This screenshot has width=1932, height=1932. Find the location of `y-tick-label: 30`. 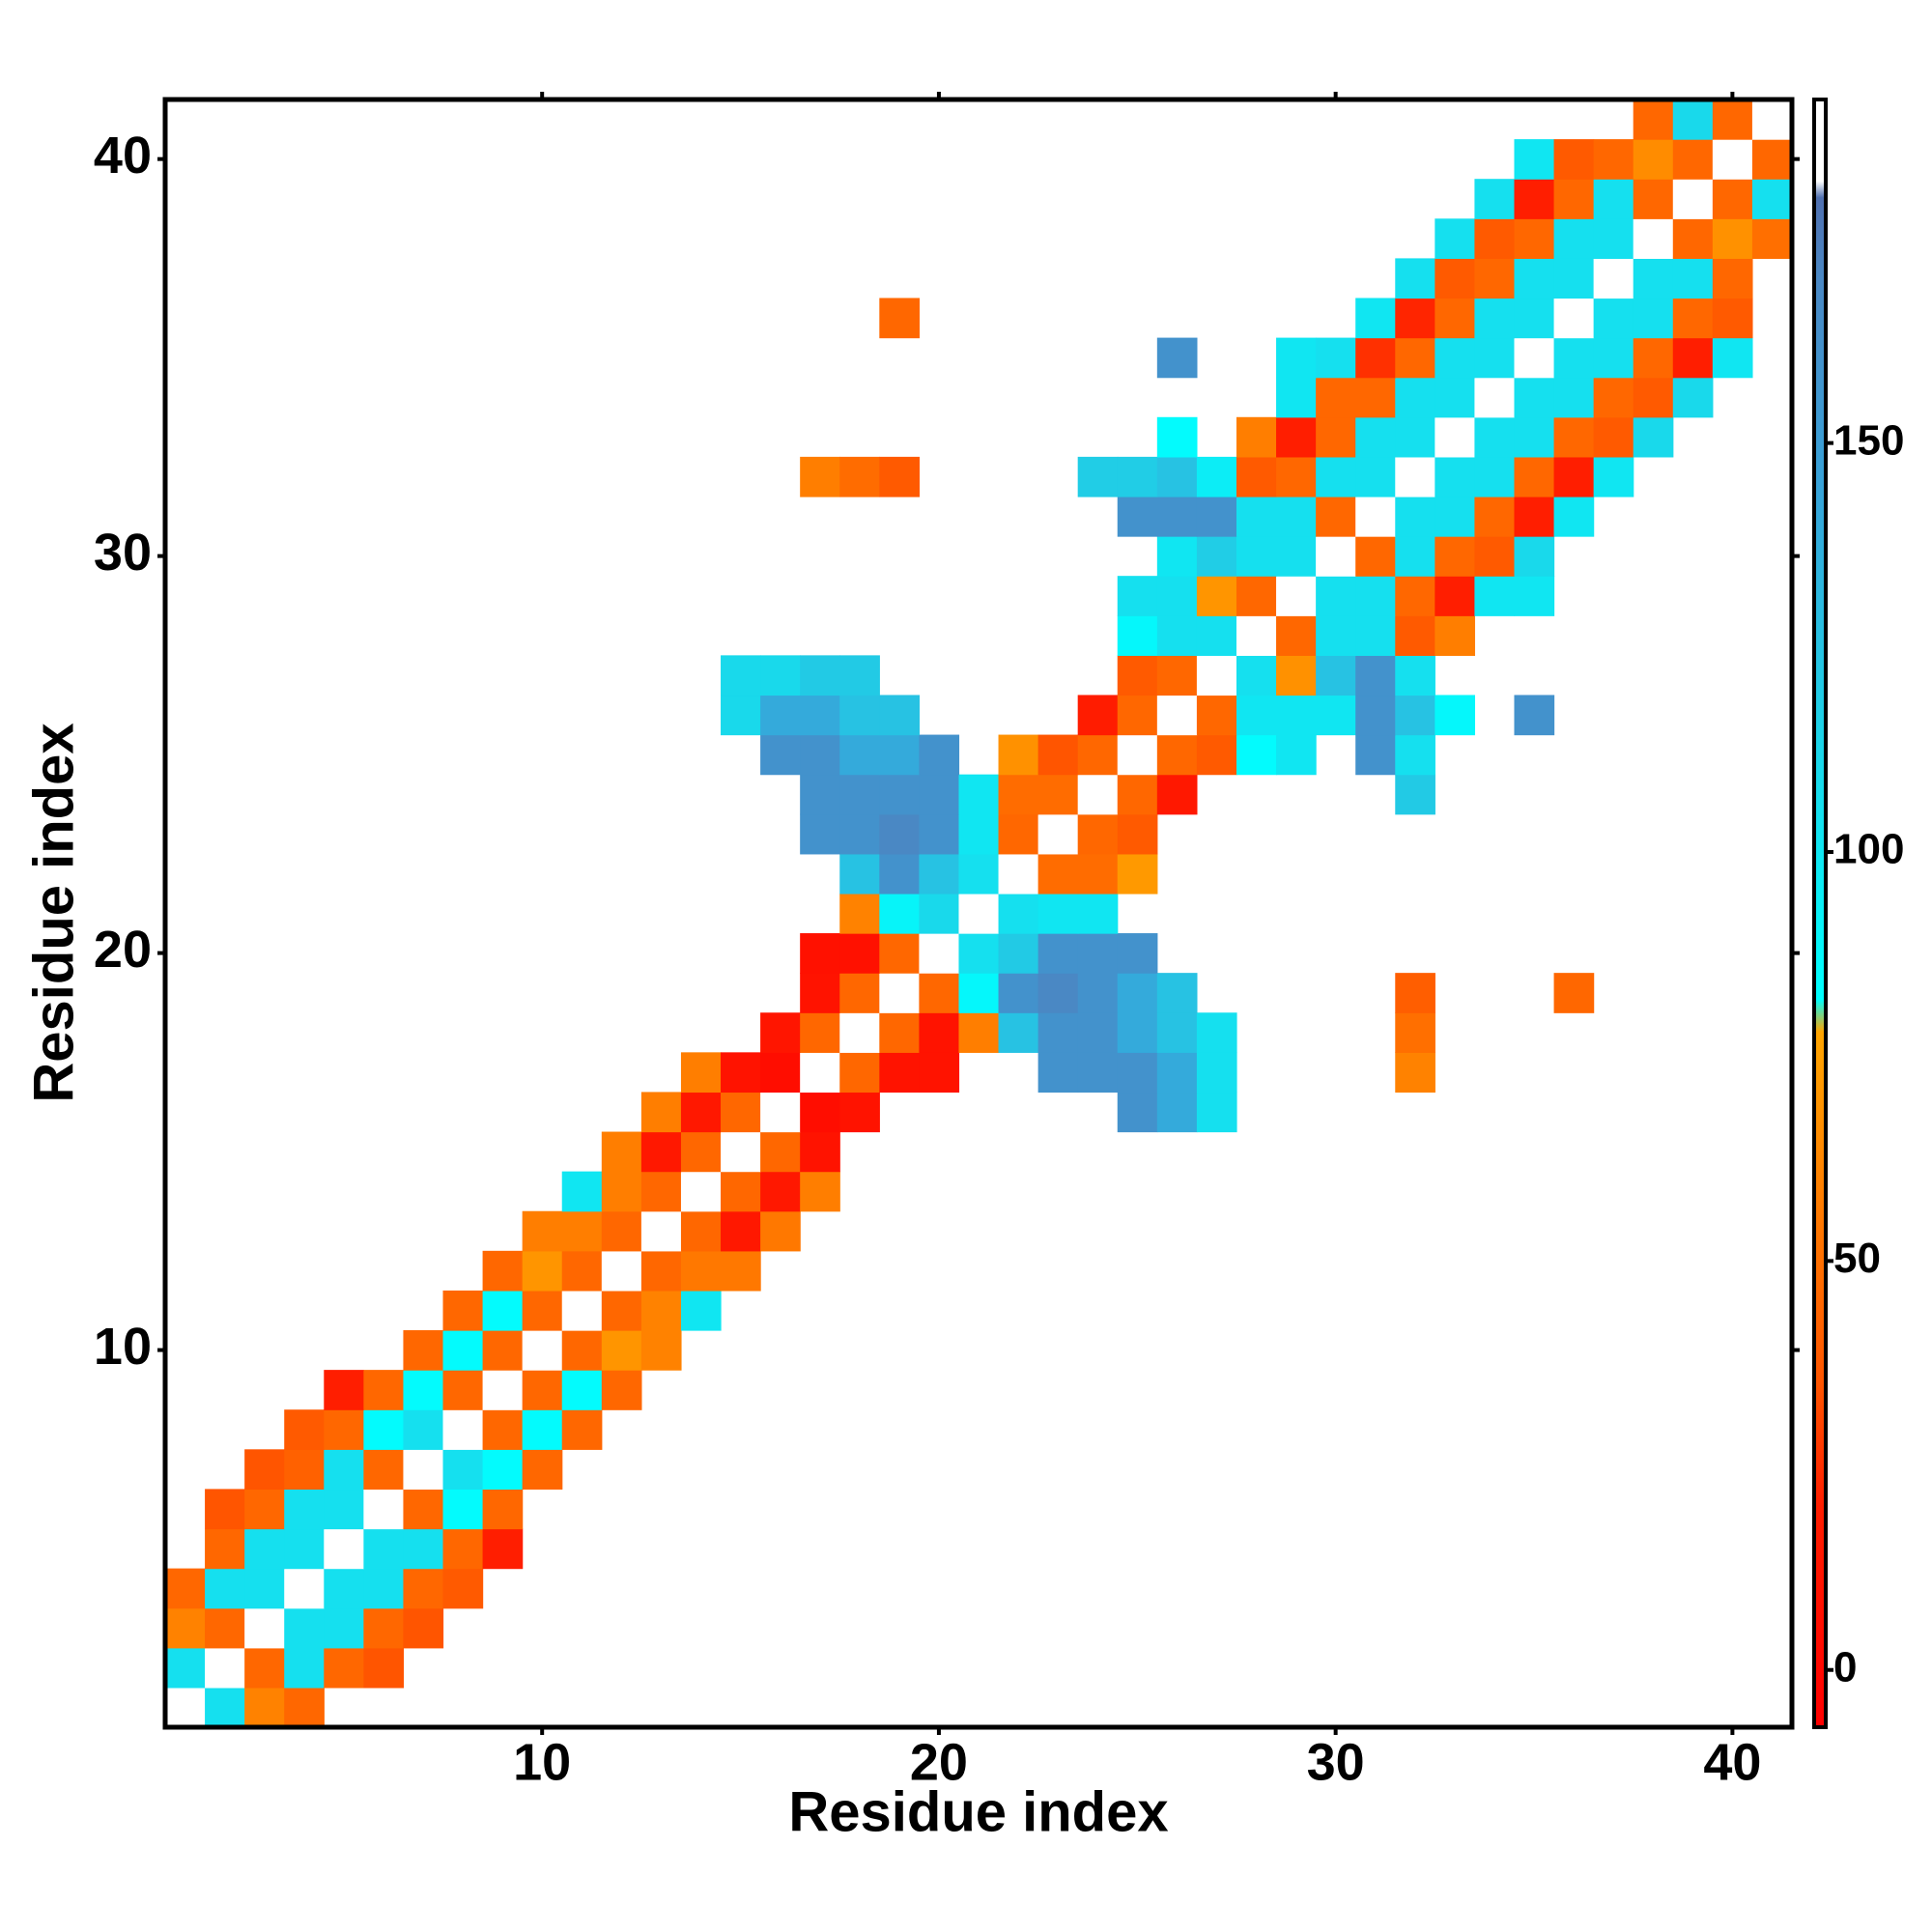

y-tick-label: 30 is located at coordinates (123, 553).